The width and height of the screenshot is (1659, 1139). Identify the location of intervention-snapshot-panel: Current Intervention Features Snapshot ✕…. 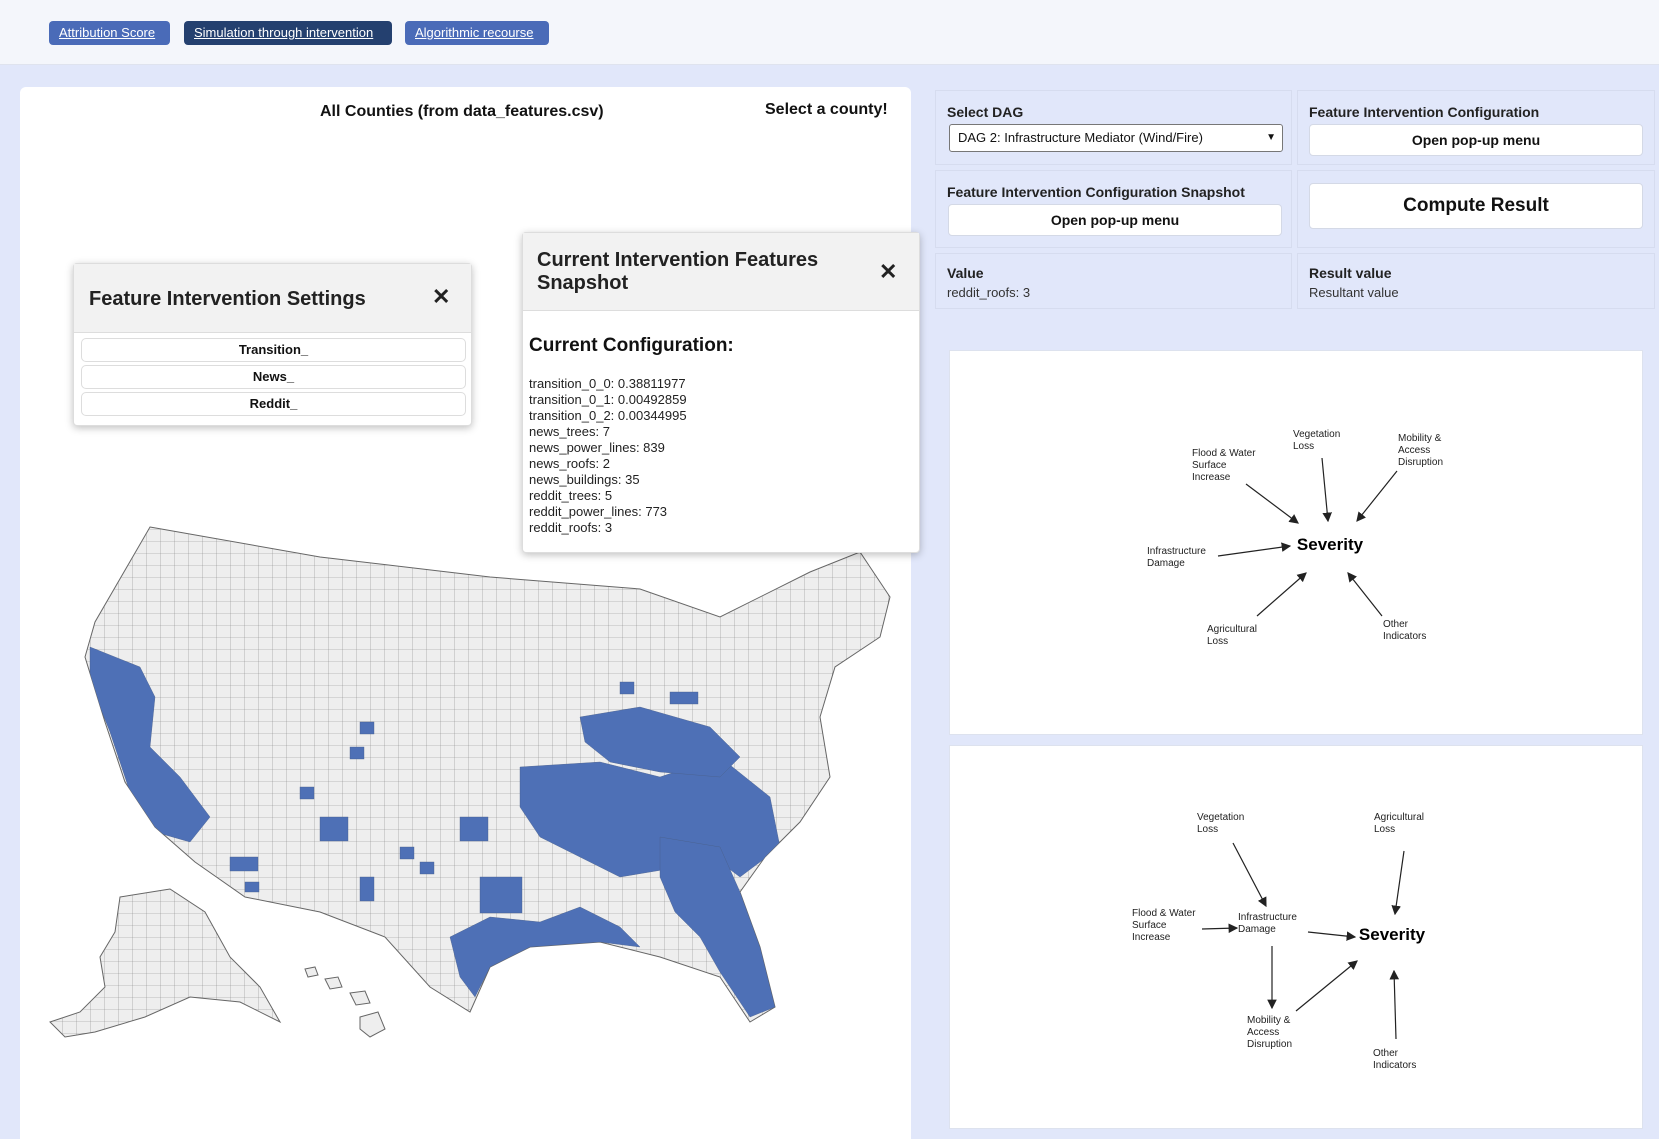
(721, 392).